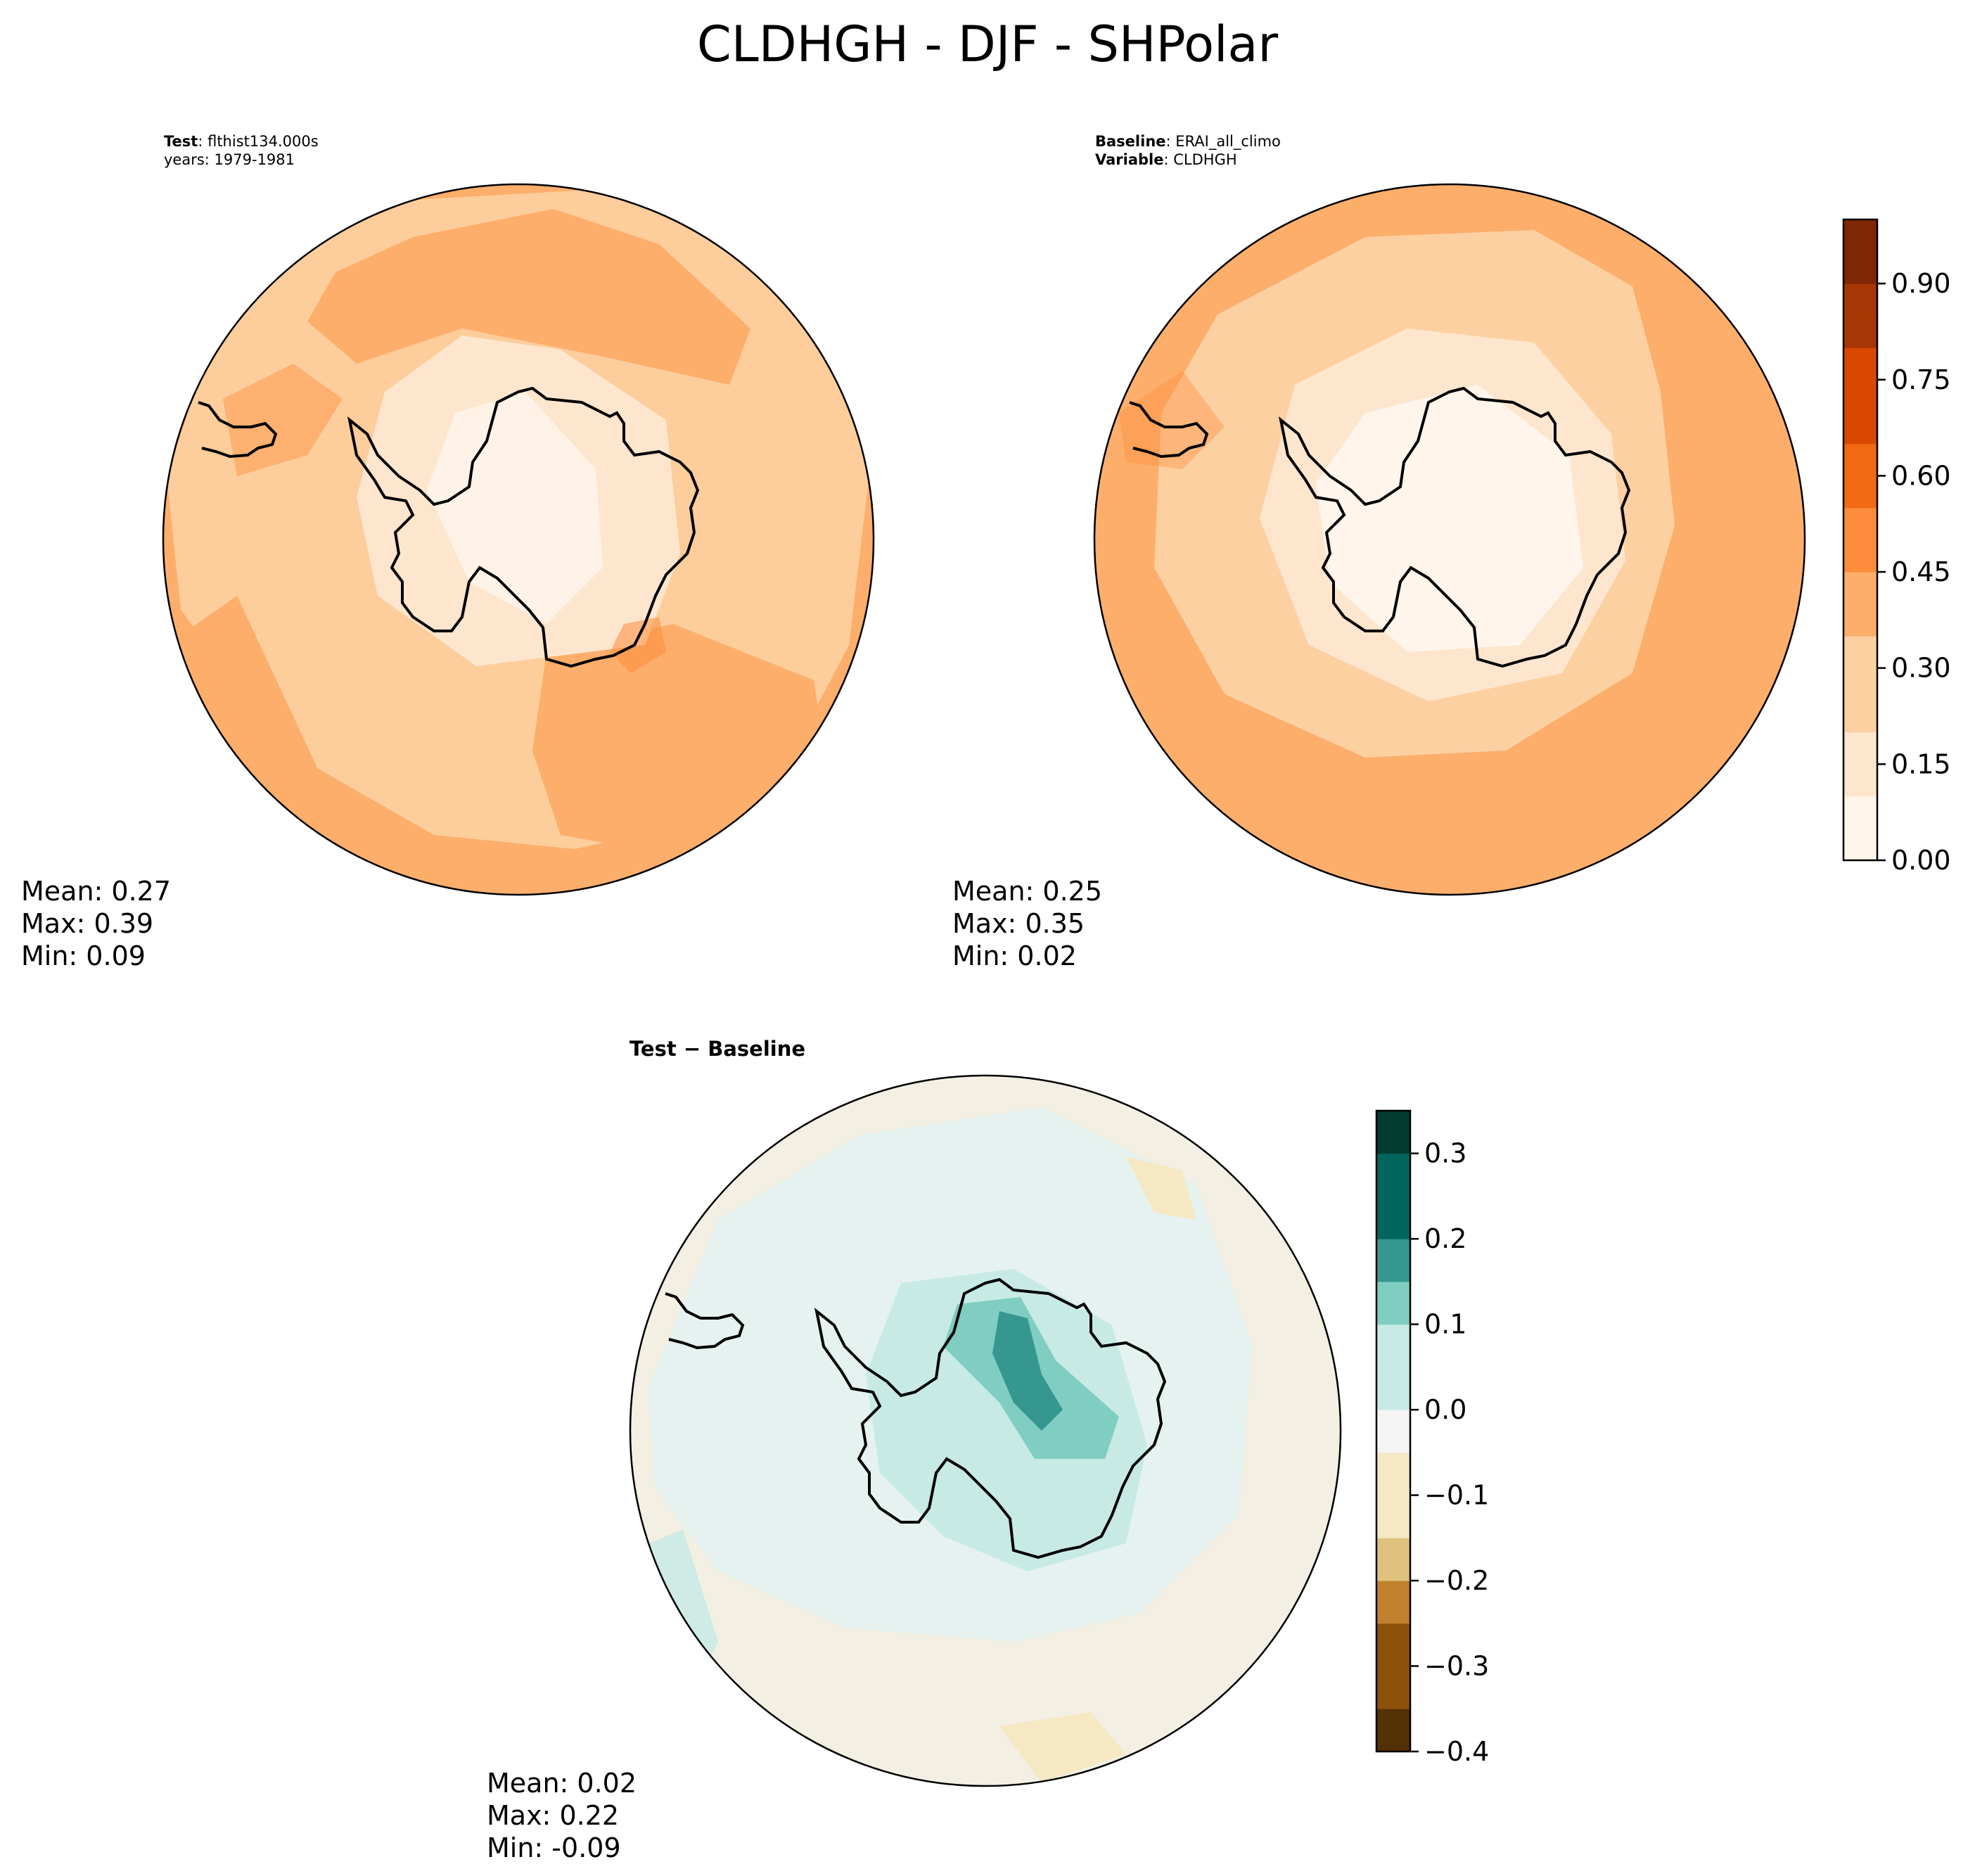  What do you see at coordinates (638, 645) in the screenshot?
I see `test-field-hotspot` at bounding box center [638, 645].